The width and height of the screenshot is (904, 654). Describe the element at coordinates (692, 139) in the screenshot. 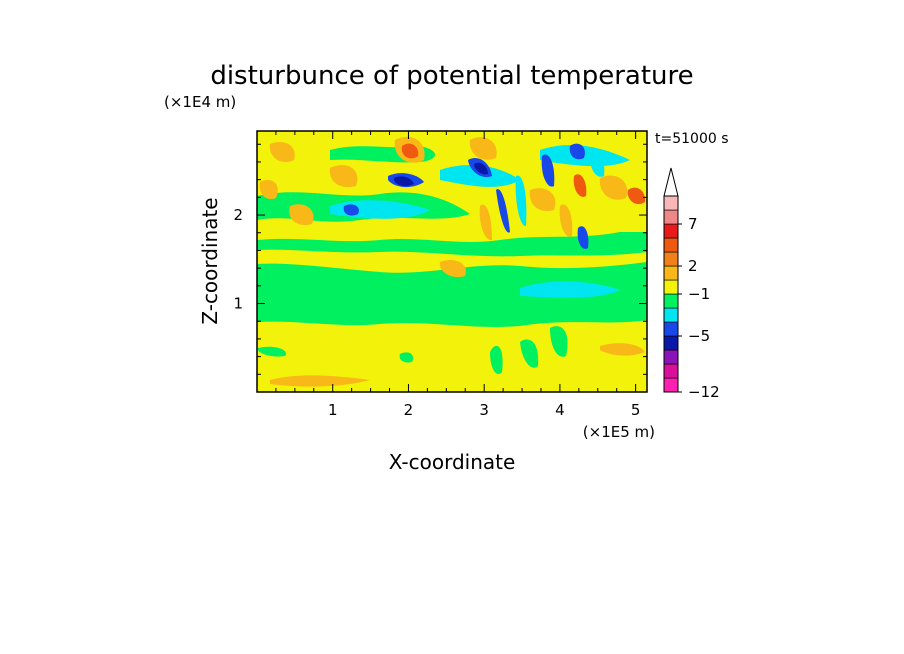

I see `time-label: t=51000 s` at that location.